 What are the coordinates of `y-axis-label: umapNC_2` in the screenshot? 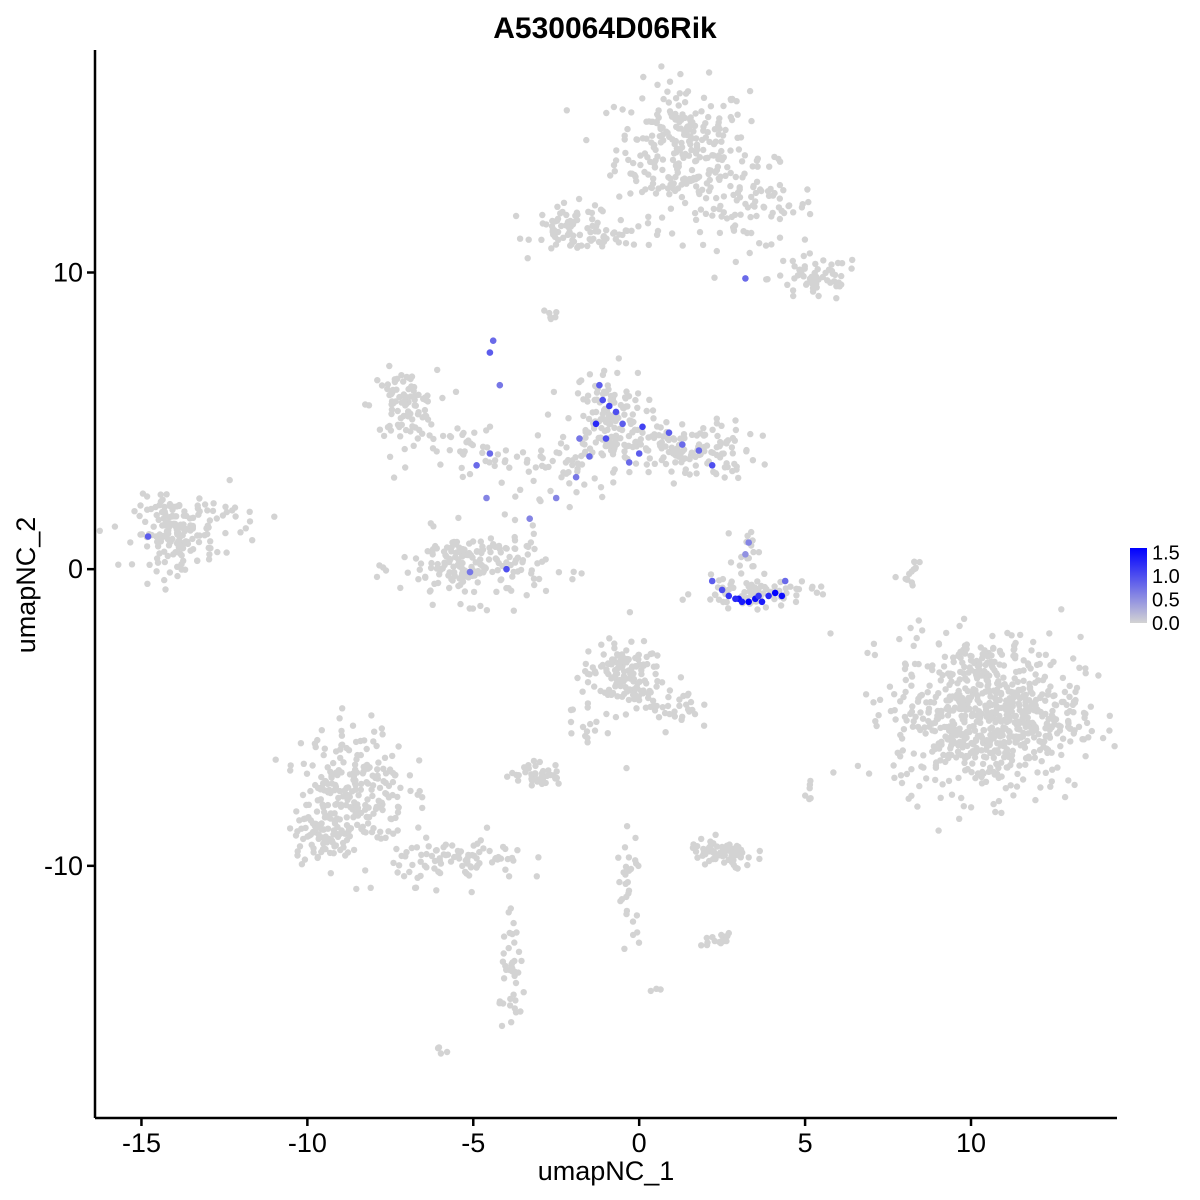 It's located at (26, 585).